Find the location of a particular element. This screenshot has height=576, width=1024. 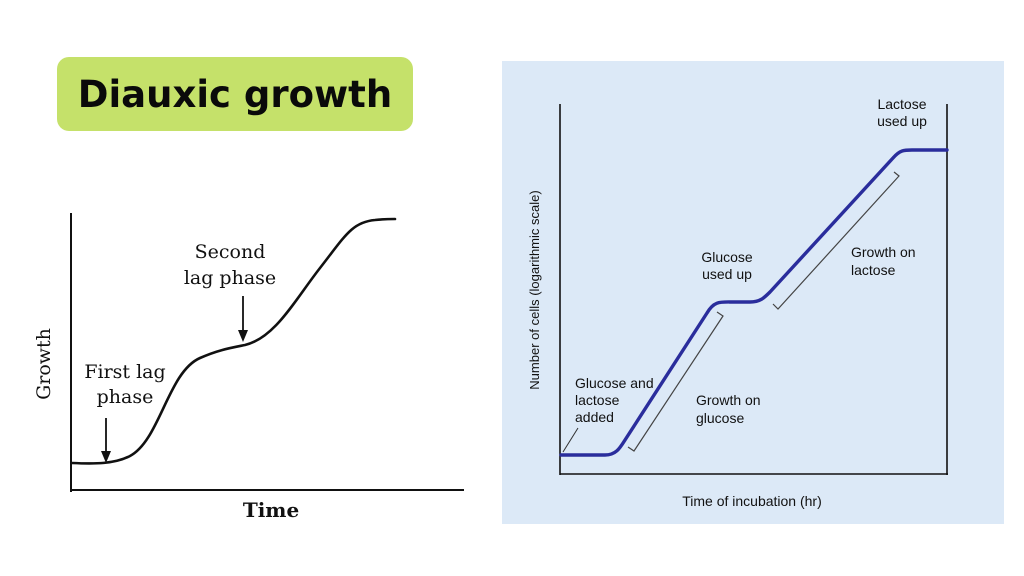

glucose-used-up-label-line1: Glucose is located at coordinates (727, 257).